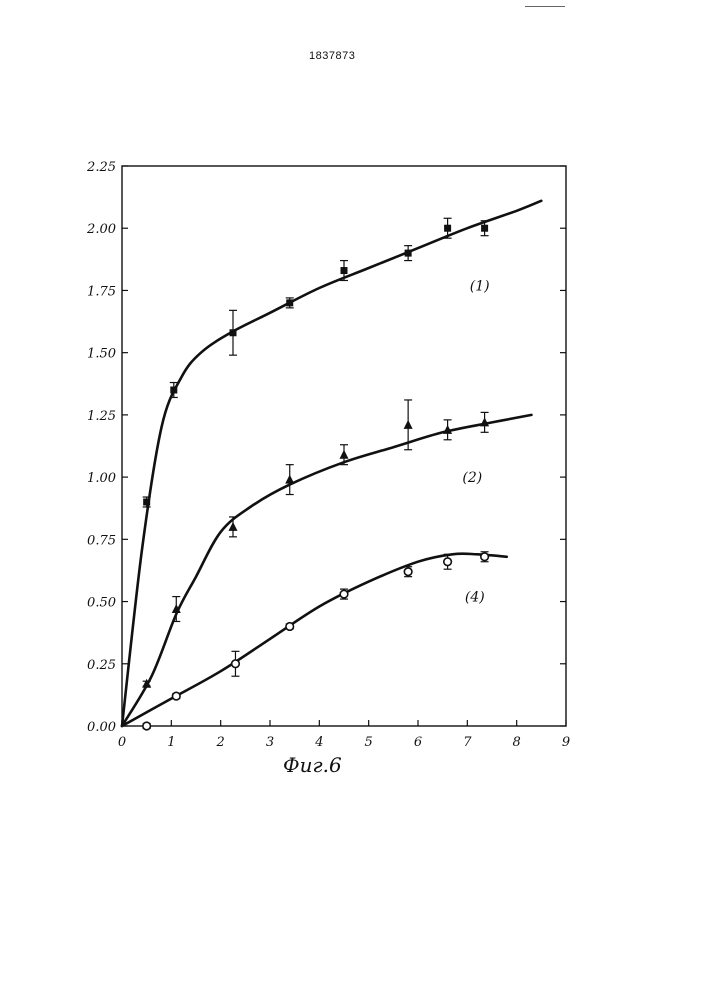 This screenshot has height=1000, width=707. What do you see at coordinates (171, 742) in the screenshot?
I see `x-tick-label: 1` at bounding box center [171, 742].